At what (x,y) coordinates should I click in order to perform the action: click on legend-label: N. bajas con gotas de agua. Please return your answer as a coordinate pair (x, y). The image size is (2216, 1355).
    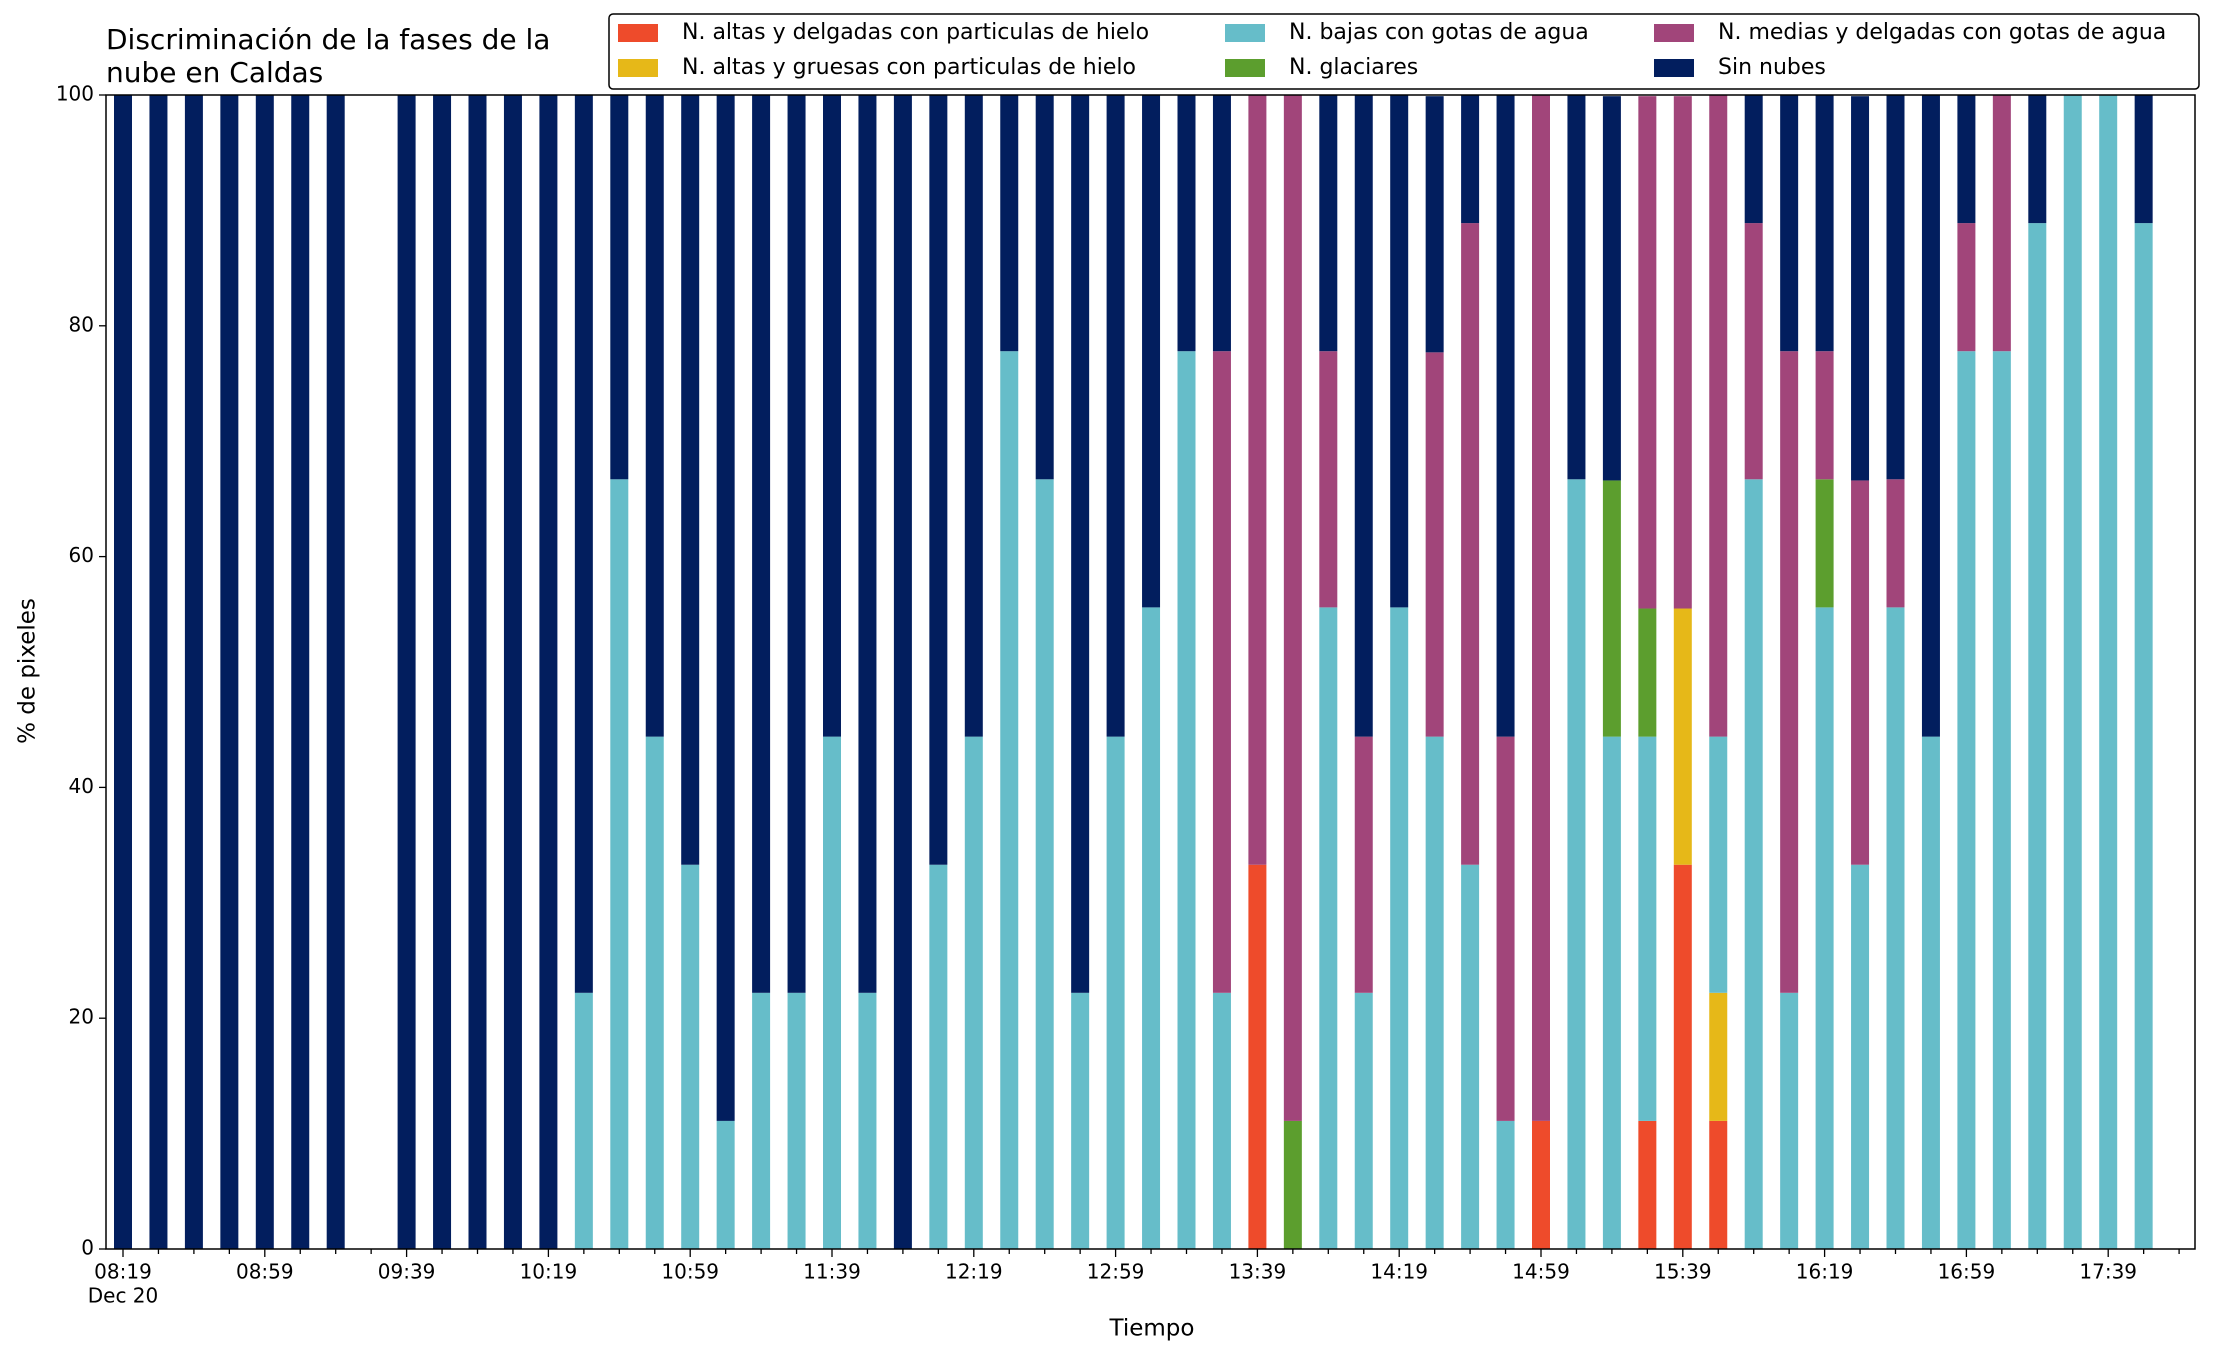
    Looking at the image, I should click on (1439, 32).